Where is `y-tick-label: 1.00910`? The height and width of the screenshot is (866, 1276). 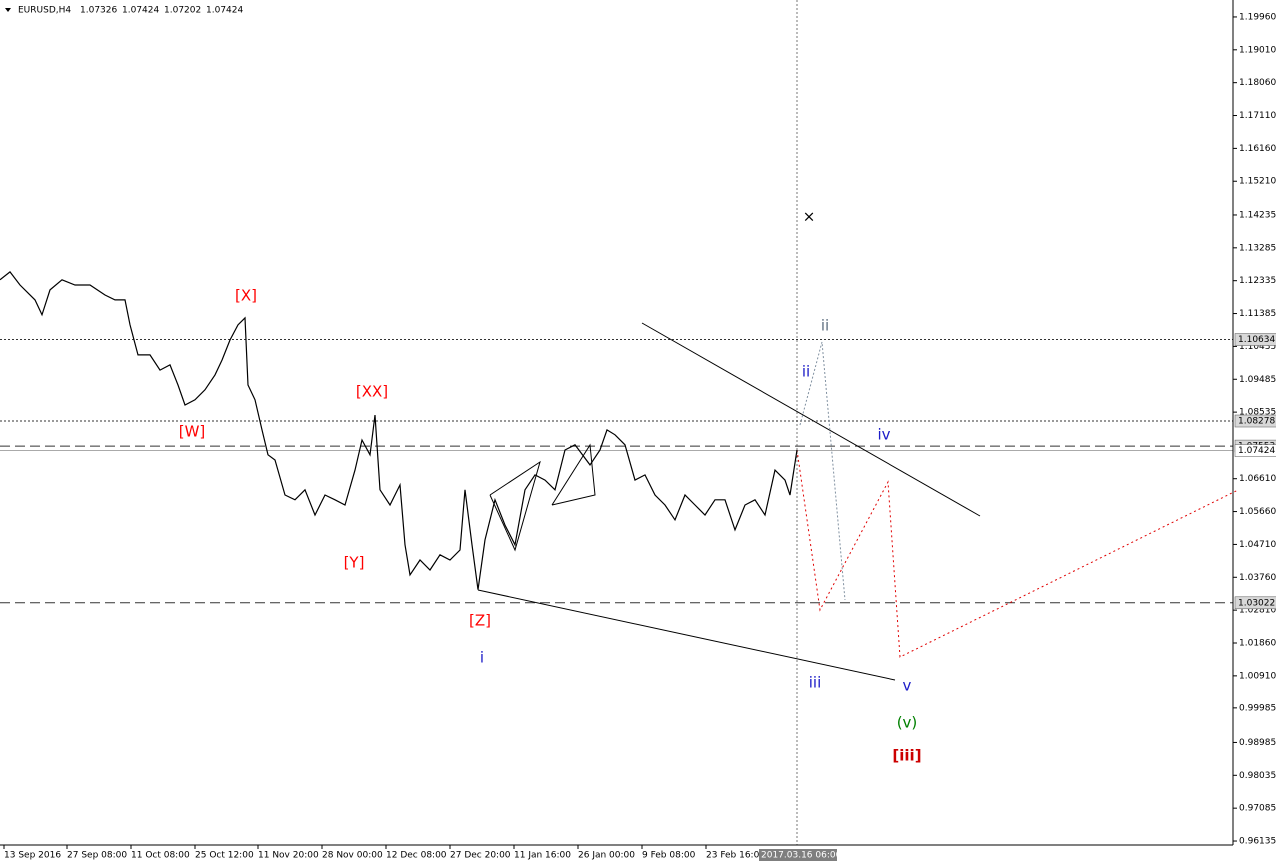
y-tick-label: 1.00910 is located at coordinates (1257, 676).